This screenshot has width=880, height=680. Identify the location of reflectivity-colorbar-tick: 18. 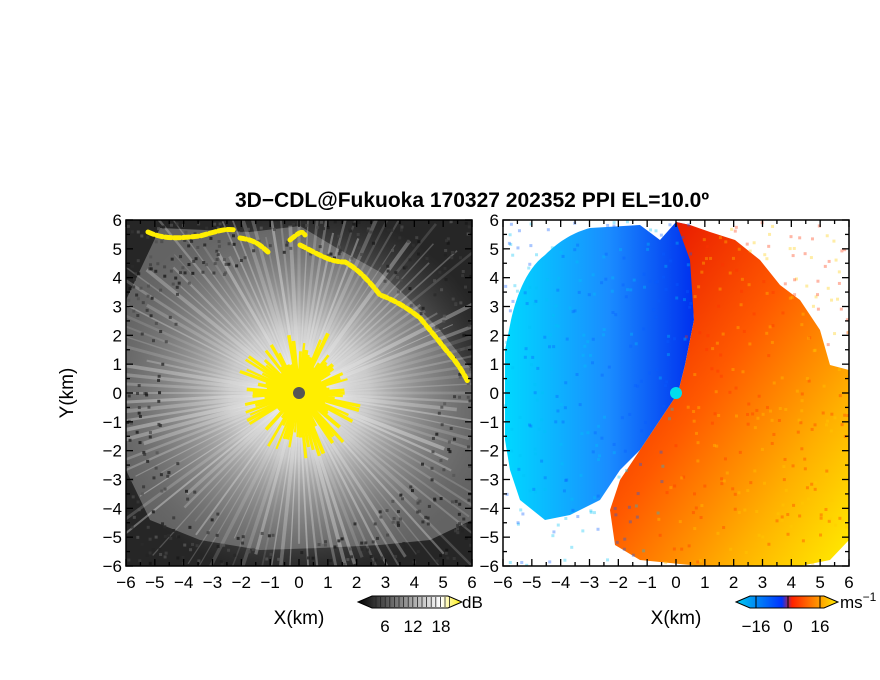
(441, 626).